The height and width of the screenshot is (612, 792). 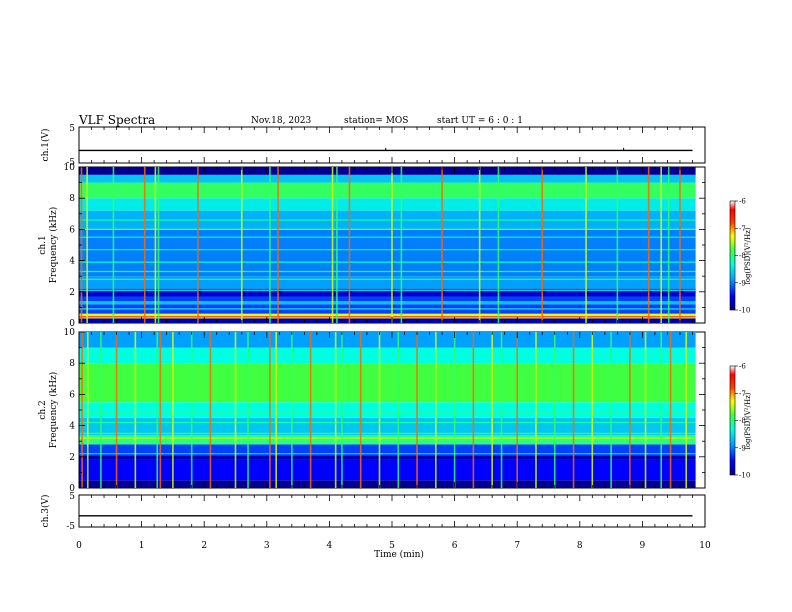 What do you see at coordinates (43, 244) in the screenshot?
I see `svg-text: ch.1` at bounding box center [43, 244].